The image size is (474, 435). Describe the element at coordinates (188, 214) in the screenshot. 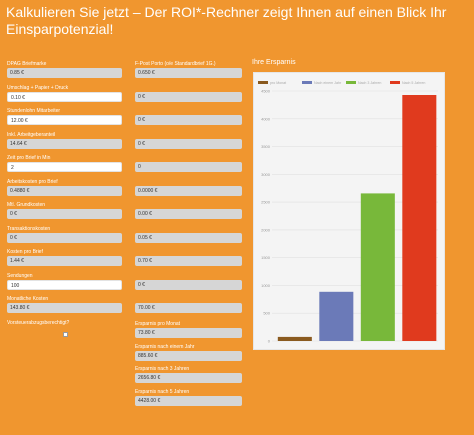

I see `fpost-7-value: 0.00 €` at that location.